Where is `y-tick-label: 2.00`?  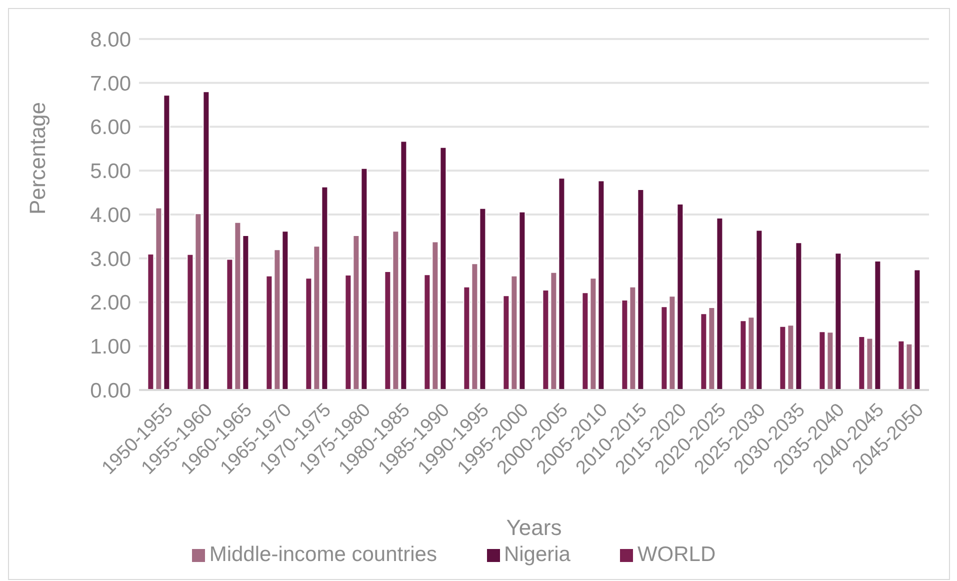 y-tick-label: 2.00 is located at coordinates (110, 303).